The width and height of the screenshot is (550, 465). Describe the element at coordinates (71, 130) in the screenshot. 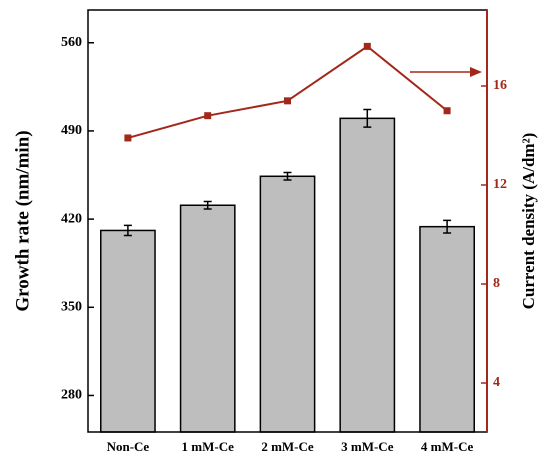

I see `y-tick-label: 490` at that location.